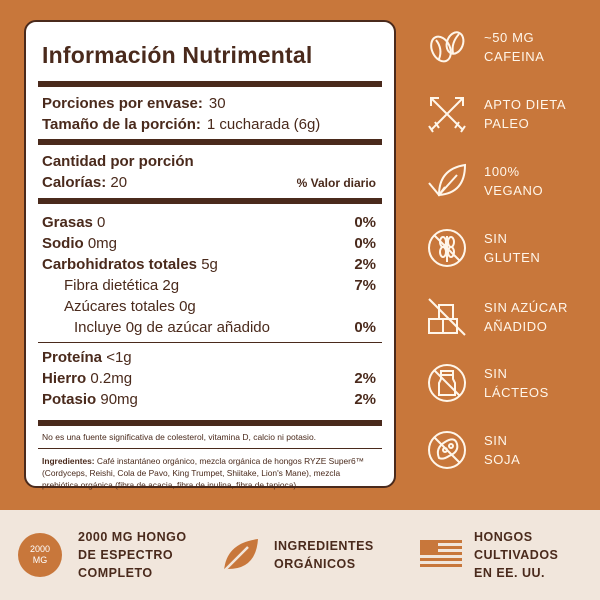  What do you see at coordinates (210, 243) in the screenshot?
I see `nutrient-row: Sodio 0mg 0%` at bounding box center [210, 243].